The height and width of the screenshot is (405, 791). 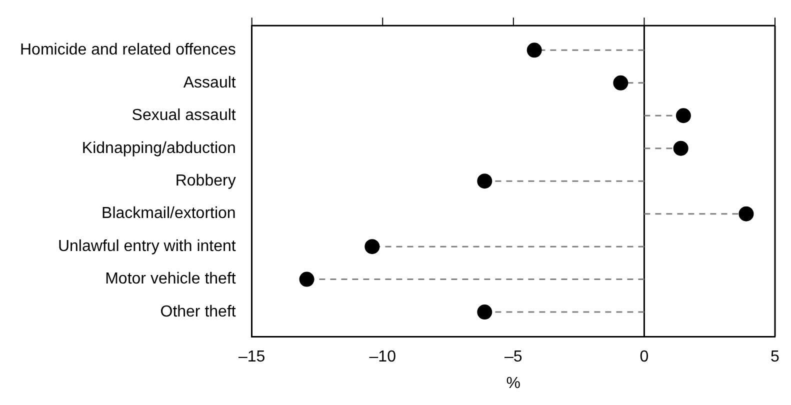 I want to click on y-tick-label: Unlawful entry with intent, so click(x=147, y=246).